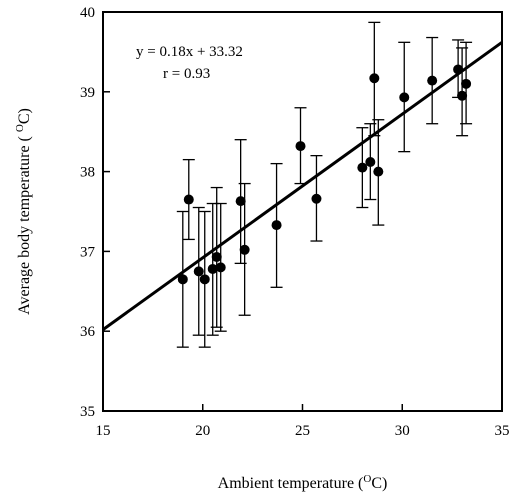 This screenshot has height=498, width=522. I want to click on regression-equation: y = 0.18x + 33.32, so click(189, 52).